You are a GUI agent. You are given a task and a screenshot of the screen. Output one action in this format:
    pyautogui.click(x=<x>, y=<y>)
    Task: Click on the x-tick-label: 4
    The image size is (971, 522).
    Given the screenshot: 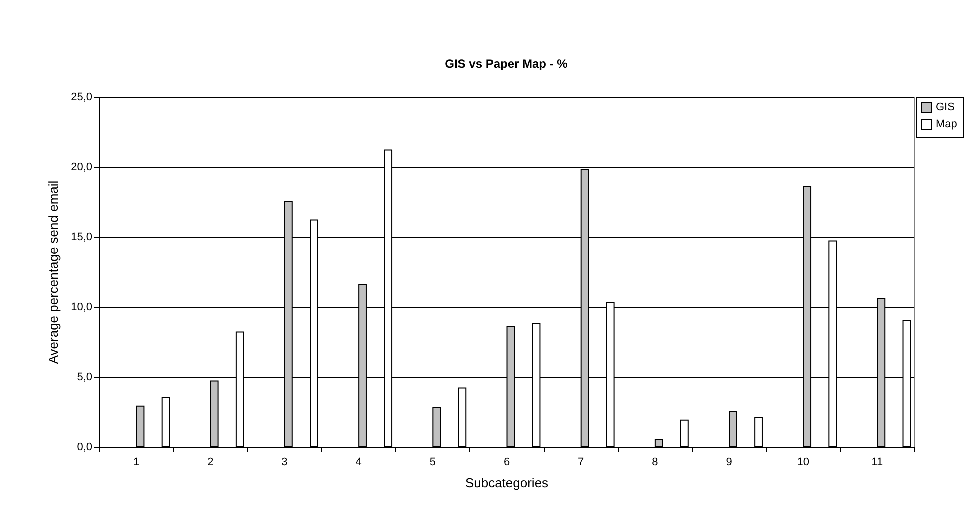 What is the action you would take?
    pyautogui.click(x=359, y=462)
    